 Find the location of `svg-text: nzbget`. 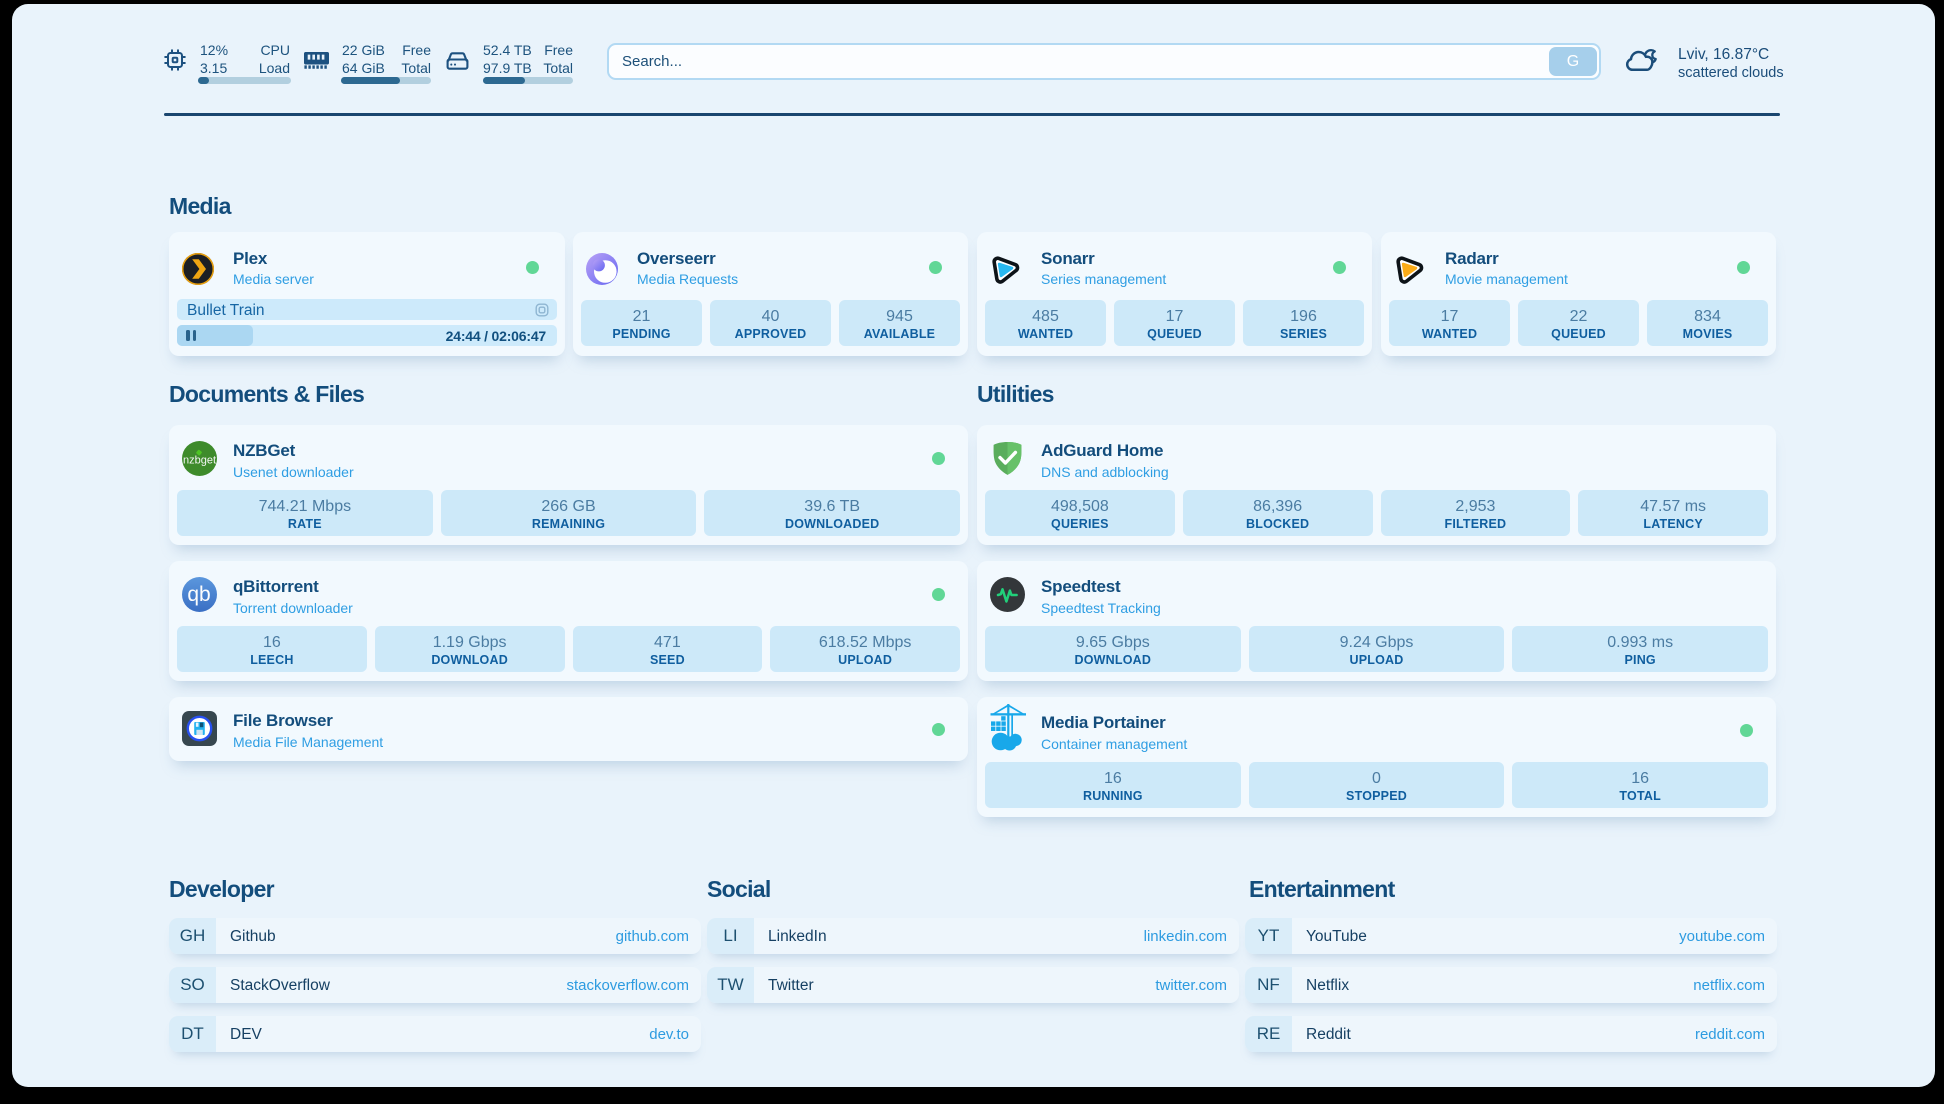

svg-text: nzbget is located at coordinates (199, 461).